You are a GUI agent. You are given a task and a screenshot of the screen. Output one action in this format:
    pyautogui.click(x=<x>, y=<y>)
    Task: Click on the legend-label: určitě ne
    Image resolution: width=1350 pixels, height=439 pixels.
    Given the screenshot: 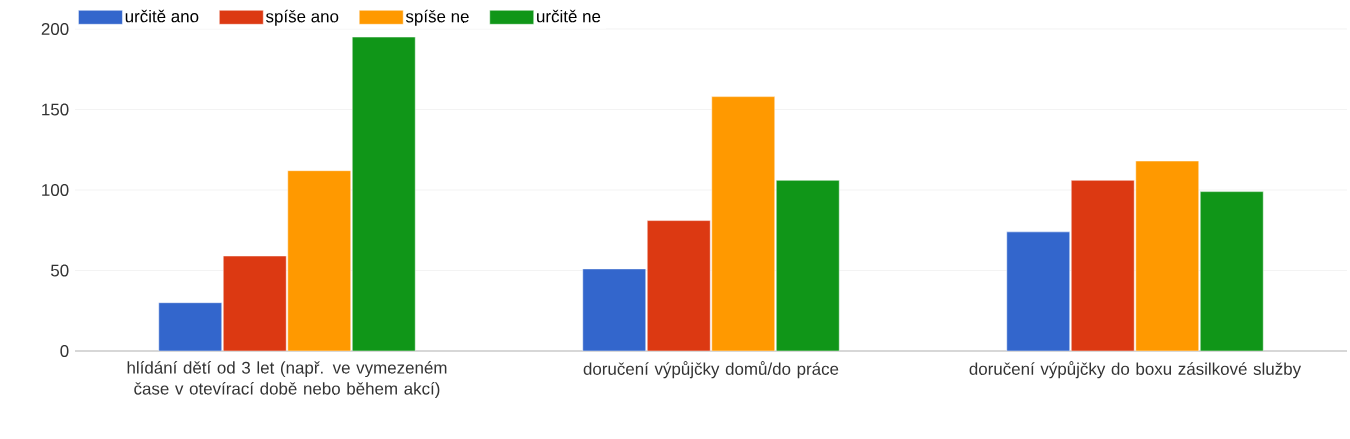 What is the action you would take?
    pyautogui.click(x=569, y=16)
    